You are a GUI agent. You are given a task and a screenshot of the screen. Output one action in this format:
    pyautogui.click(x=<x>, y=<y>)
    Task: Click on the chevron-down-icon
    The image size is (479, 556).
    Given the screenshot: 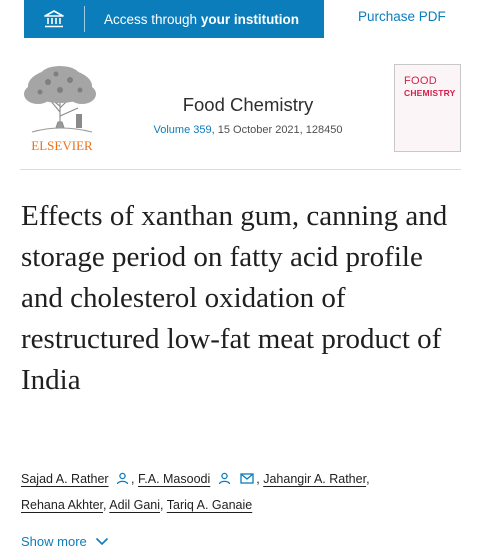 What is the action you would take?
    pyautogui.click(x=101, y=541)
    